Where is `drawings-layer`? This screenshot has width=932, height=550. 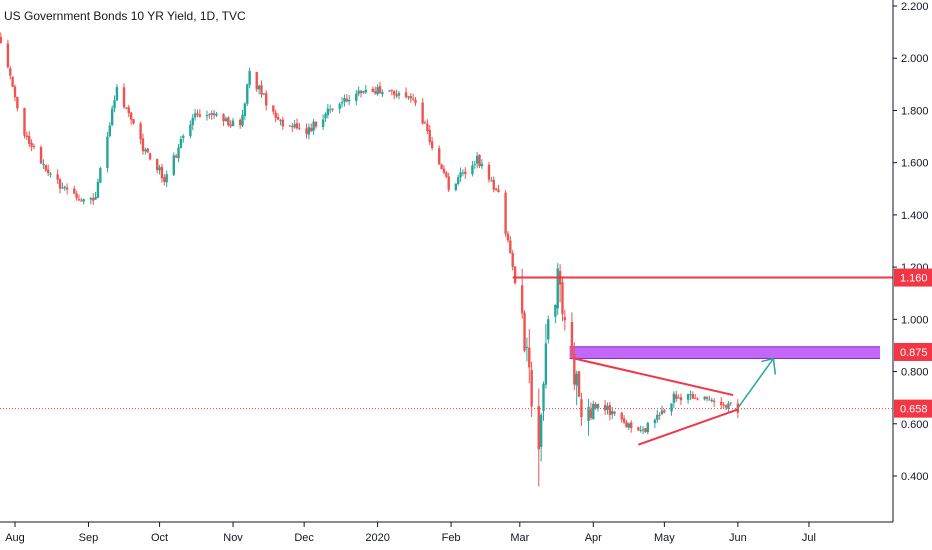
drawings-layer is located at coordinates (446, 378).